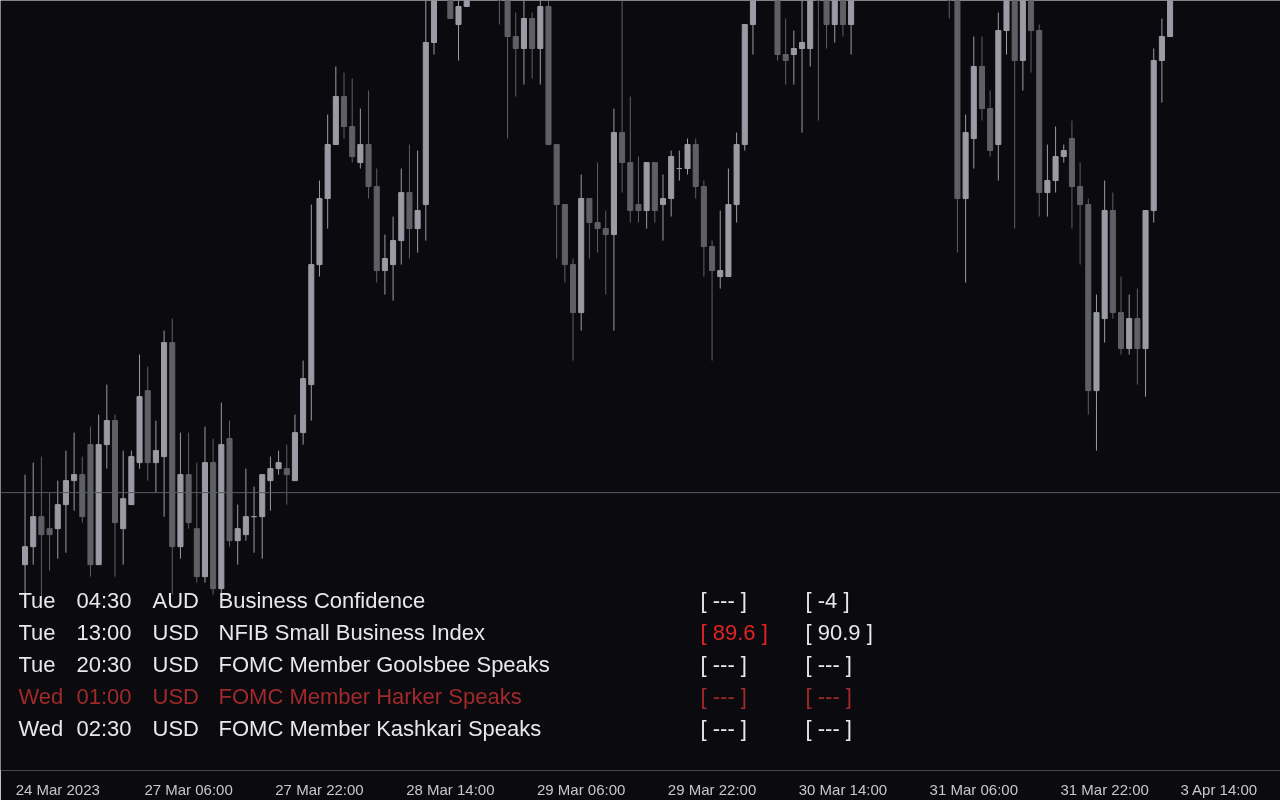 This screenshot has height=800, width=1280. What do you see at coordinates (104, 600) in the screenshot?
I see `annotation: 04:30` at bounding box center [104, 600].